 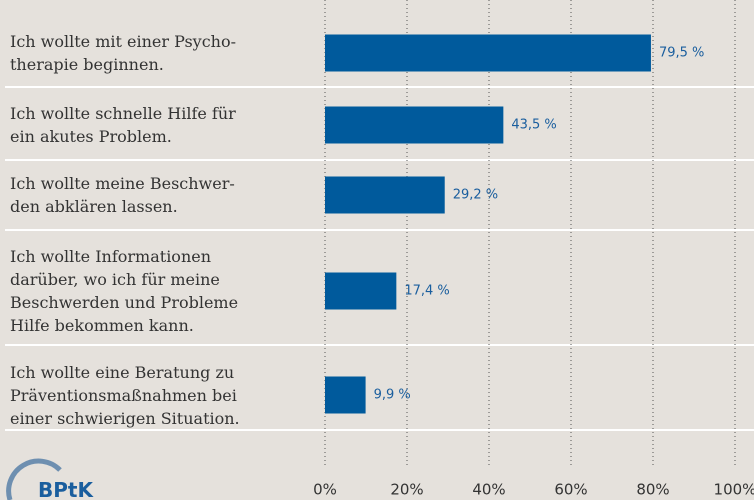 I want to click on value-label: 17,4 %, so click(x=426, y=291).